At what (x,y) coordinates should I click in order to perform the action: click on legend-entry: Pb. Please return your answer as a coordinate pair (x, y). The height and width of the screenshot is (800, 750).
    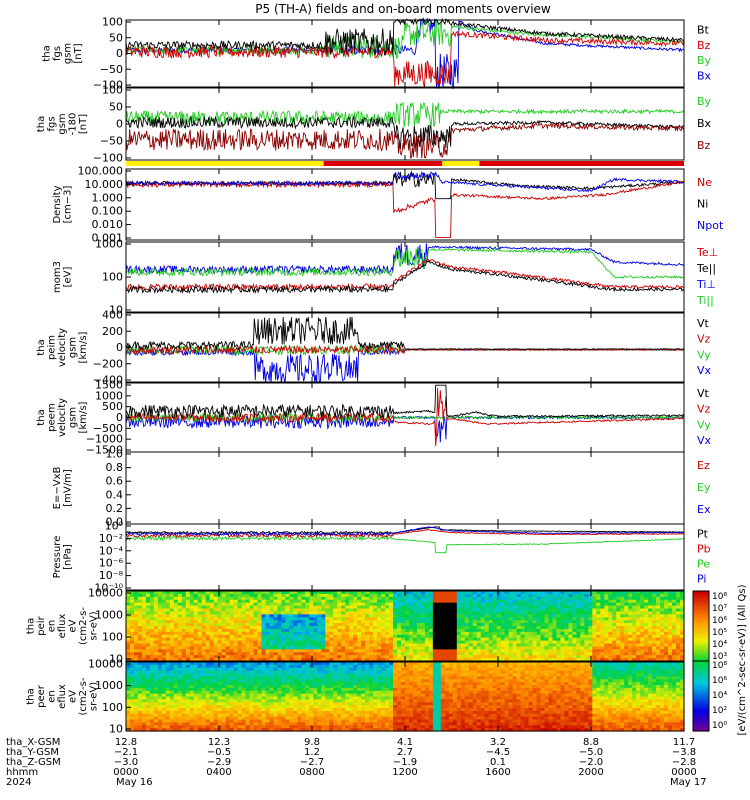
    Looking at the image, I should click on (704, 549).